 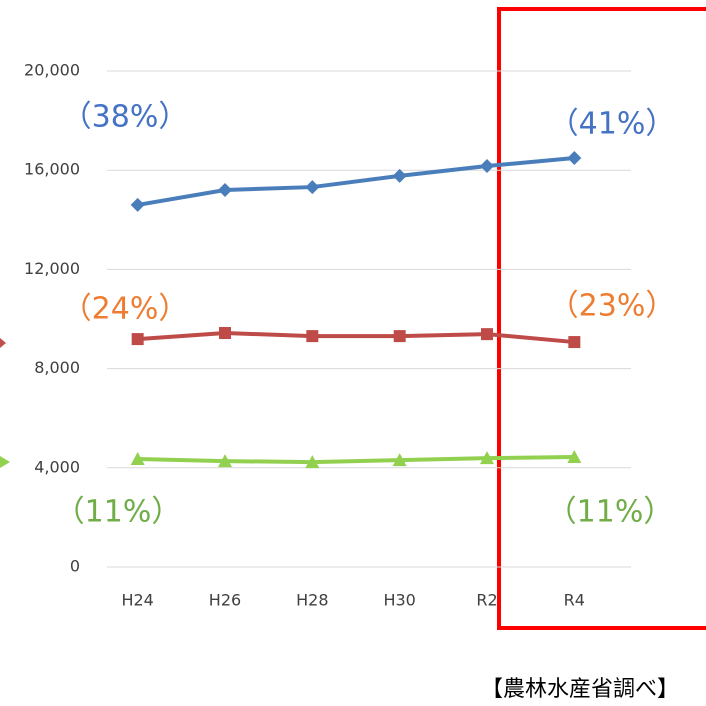 I want to click on y-tick-label: 8,000, so click(x=57, y=367).